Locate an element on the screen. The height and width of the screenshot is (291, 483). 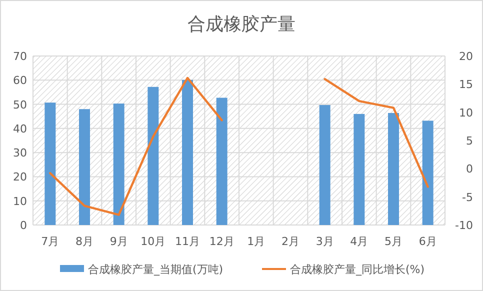
y2-tick-label: -10 is located at coordinates (464, 225).